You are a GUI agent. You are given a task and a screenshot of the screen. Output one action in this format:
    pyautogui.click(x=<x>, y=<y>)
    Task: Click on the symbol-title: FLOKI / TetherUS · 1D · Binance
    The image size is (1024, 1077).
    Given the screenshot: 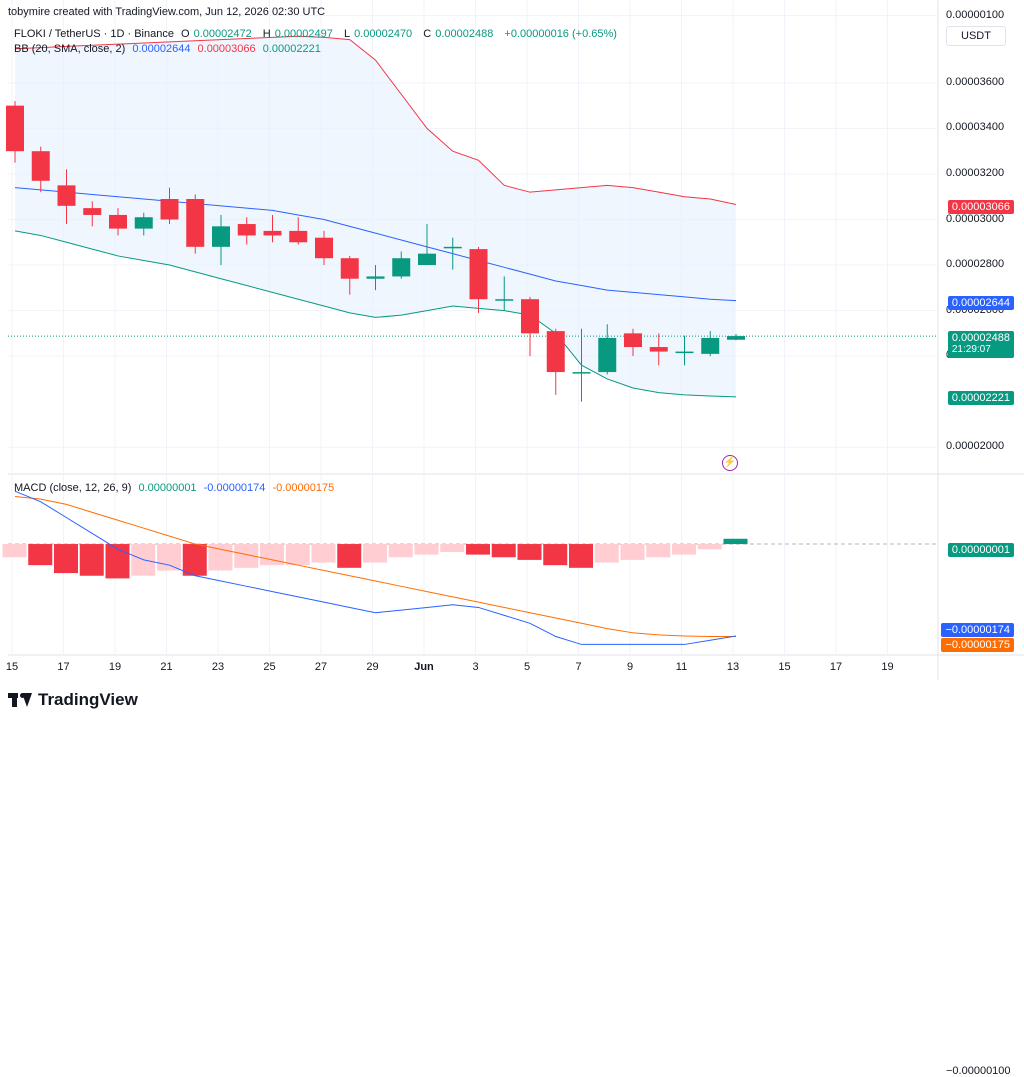 What is the action you would take?
    pyautogui.click(x=94, y=34)
    